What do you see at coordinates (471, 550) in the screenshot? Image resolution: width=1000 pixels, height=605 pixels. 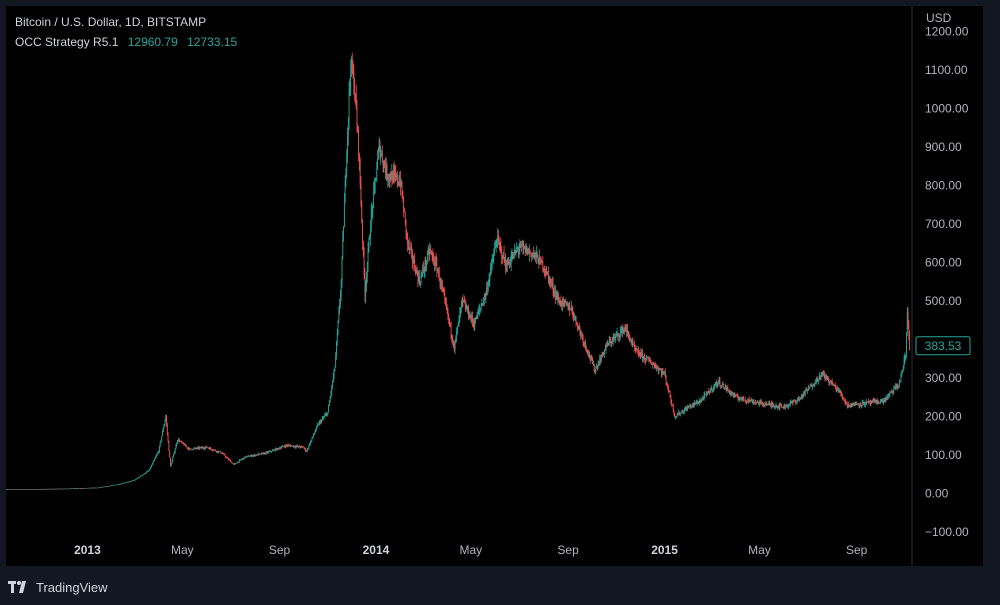 I see `time-axis: 2013 May Sep 2014 May Sep 2015 May Sep` at bounding box center [471, 550].